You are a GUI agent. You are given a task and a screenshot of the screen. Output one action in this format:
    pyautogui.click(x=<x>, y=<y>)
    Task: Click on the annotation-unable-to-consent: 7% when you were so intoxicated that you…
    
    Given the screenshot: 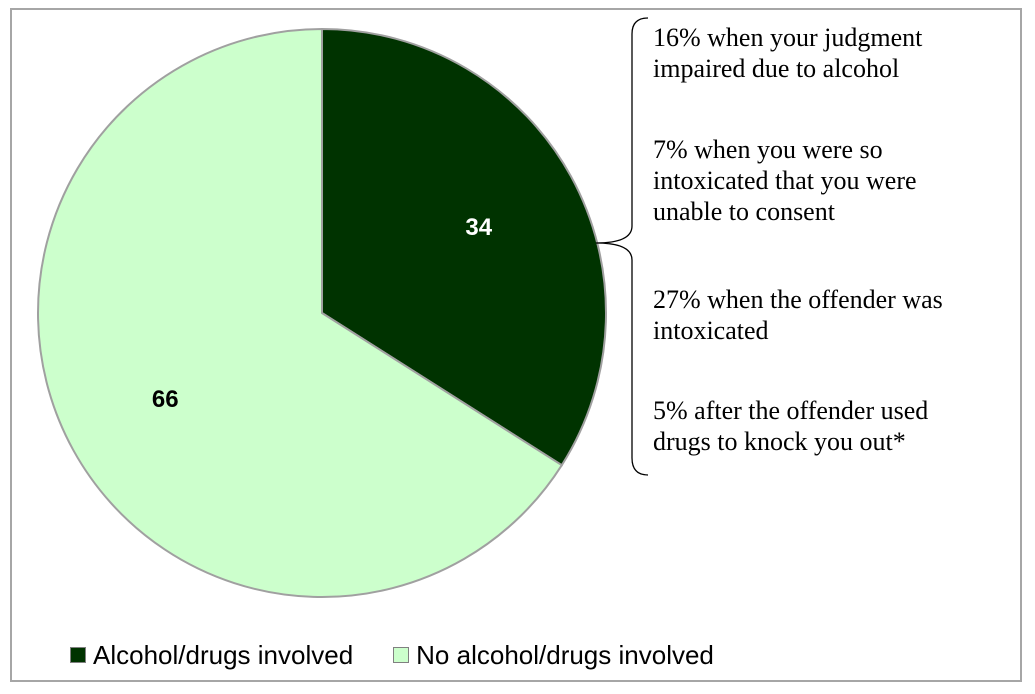 What is the action you would take?
    pyautogui.click(x=785, y=180)
    